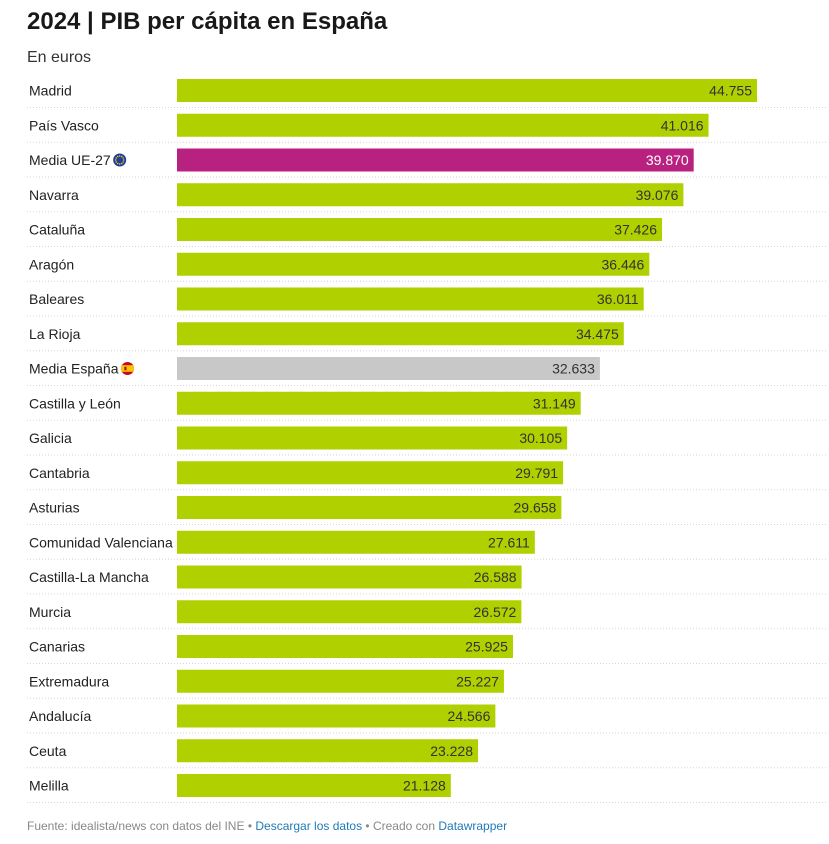  I want to click on value-label: 26.588, so click(495, 577).